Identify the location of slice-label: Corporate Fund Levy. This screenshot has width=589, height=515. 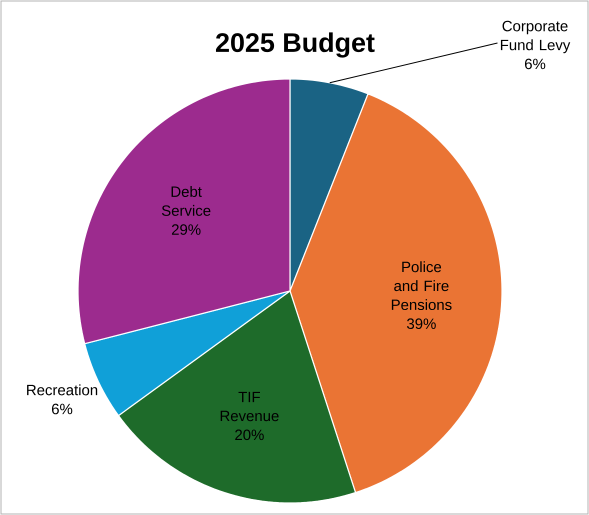
(535, 37).